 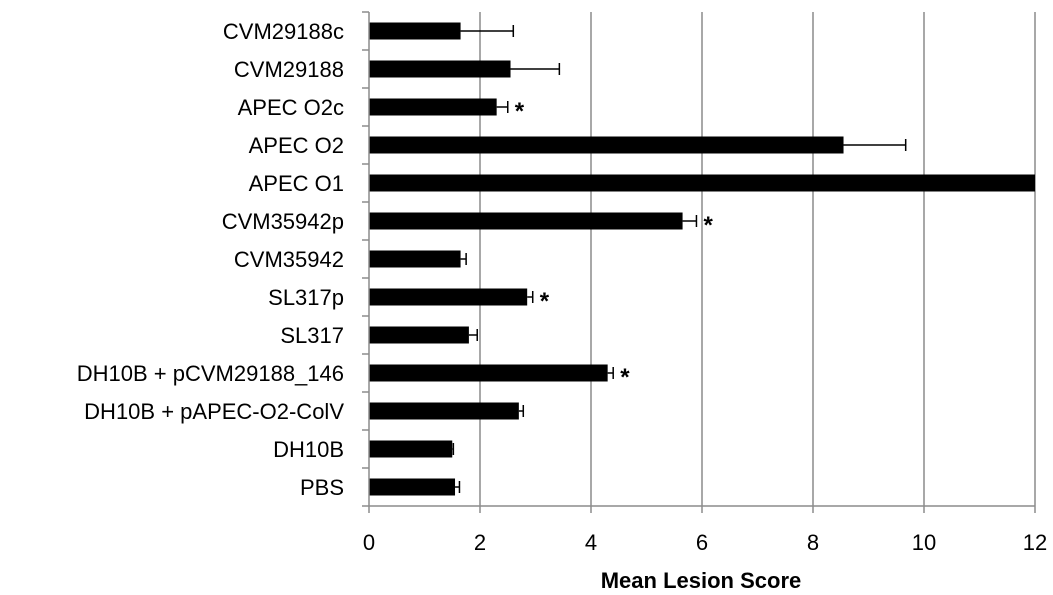 What do you see at coordinates (1035, 542) in the screenshot?
I see `x-tick-label: 12` at bounding box center [1035, 542].